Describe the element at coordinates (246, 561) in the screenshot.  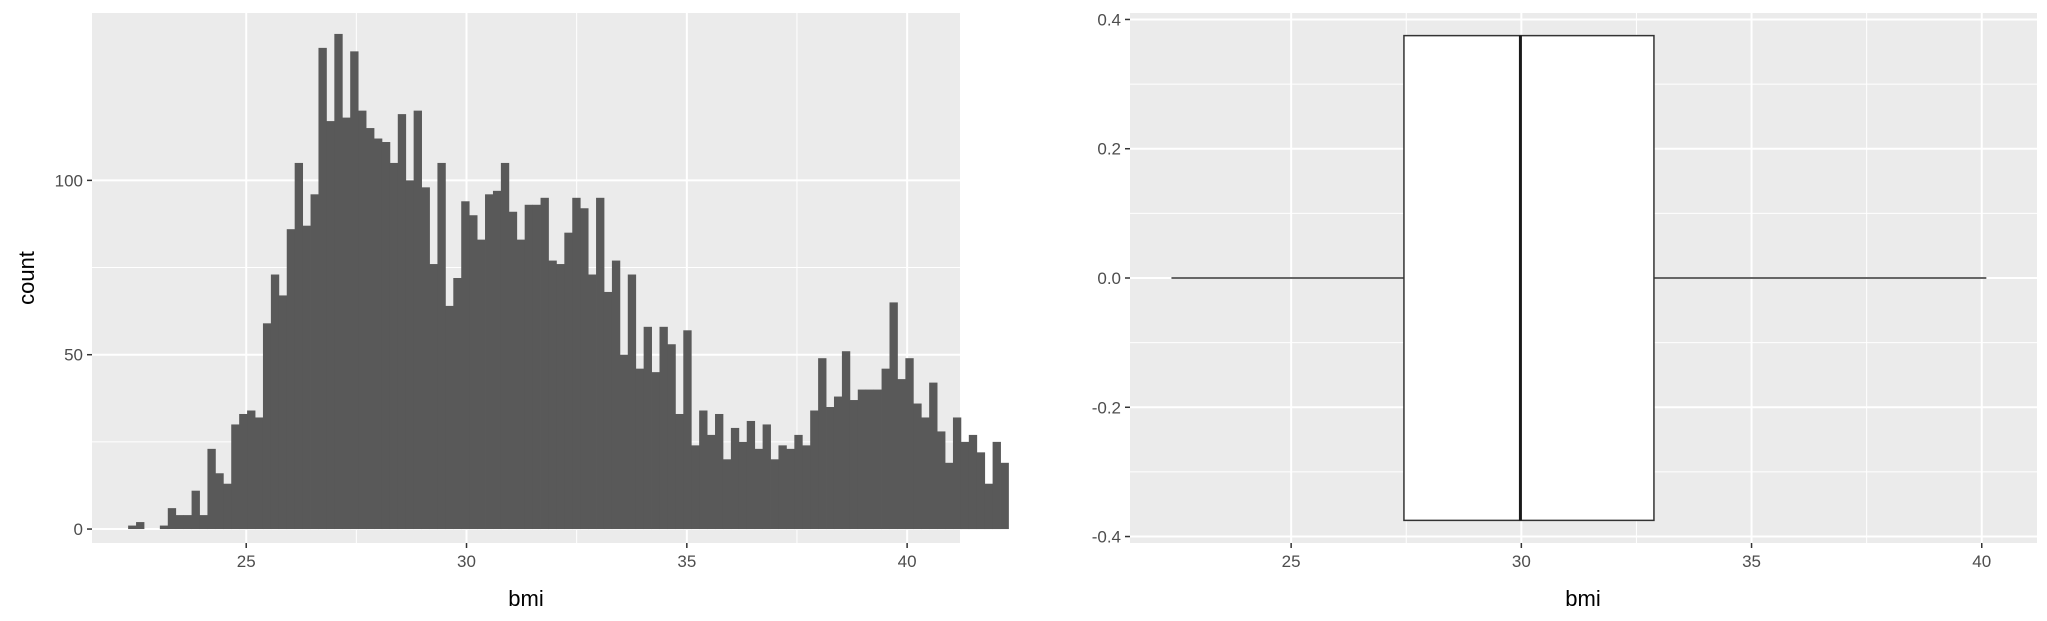
I see `histogram-x-tick-label: 25` at that location.